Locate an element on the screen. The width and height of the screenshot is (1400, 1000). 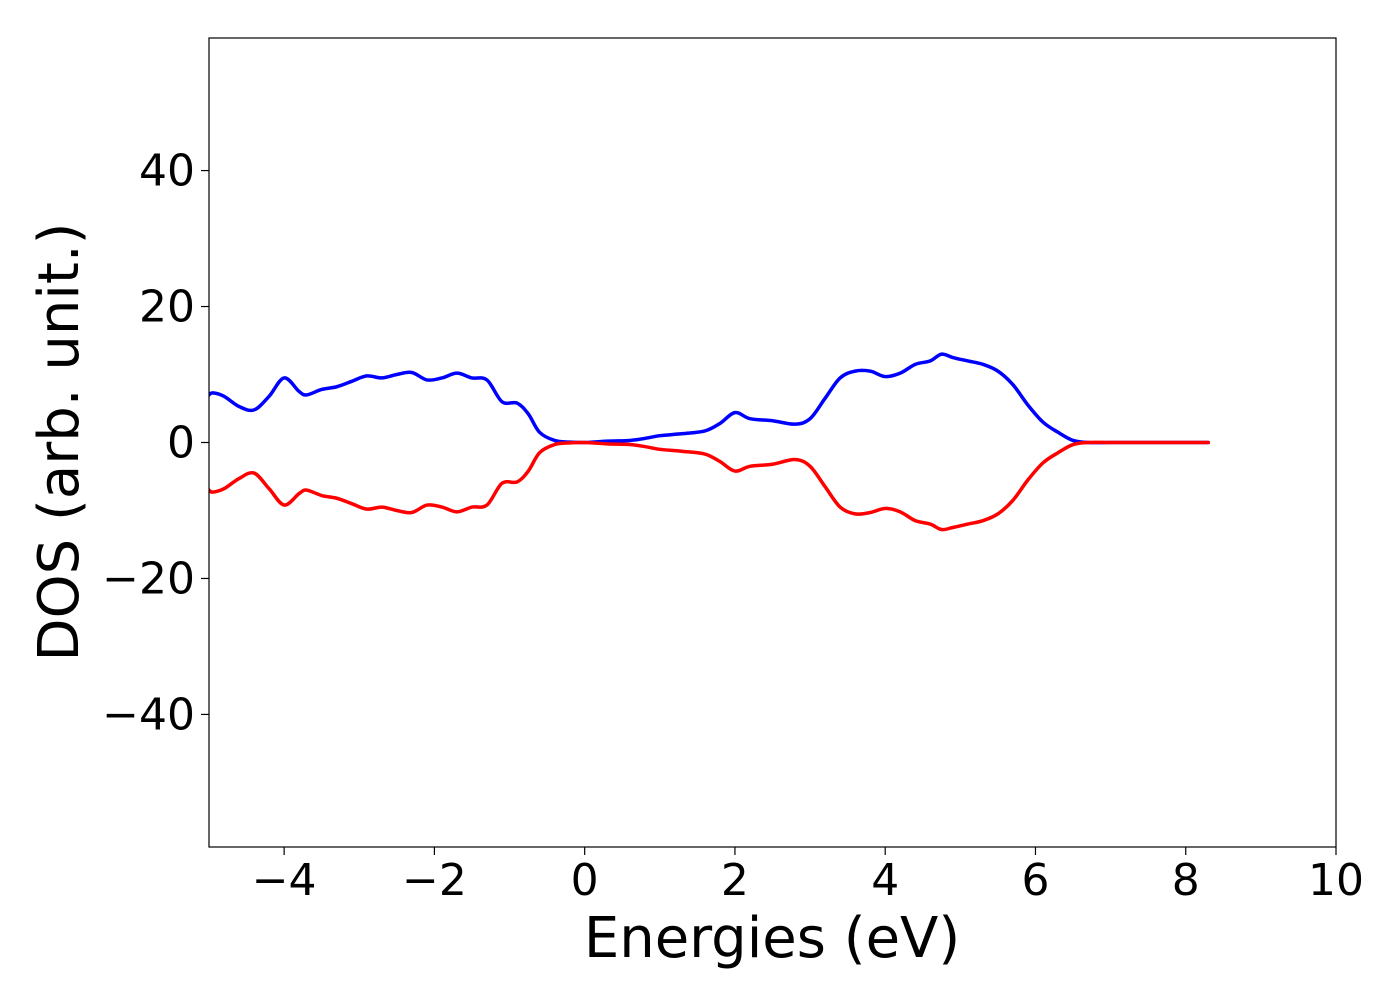
x-tick-label: 0 is located at coordinates (585, 880).